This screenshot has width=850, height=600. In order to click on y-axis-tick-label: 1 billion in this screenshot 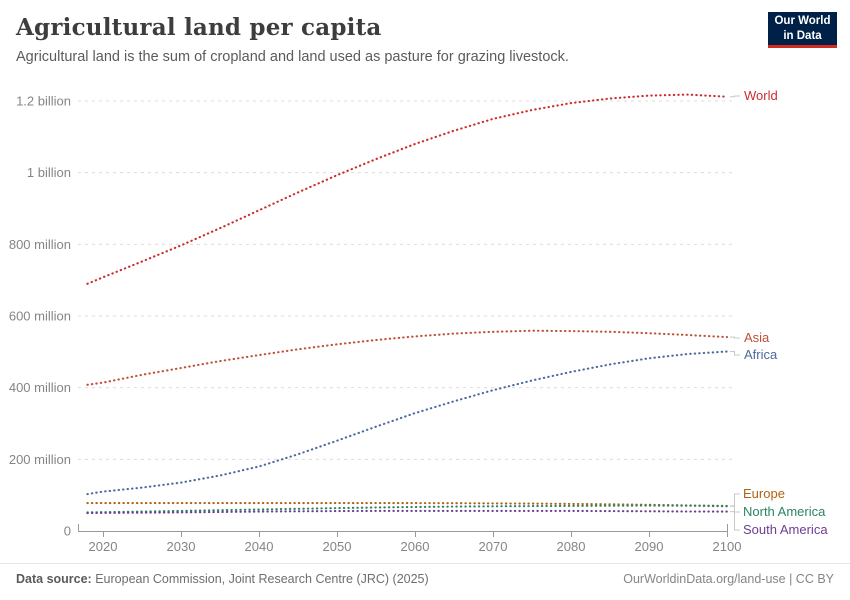, I will do `click(49, 172)`.